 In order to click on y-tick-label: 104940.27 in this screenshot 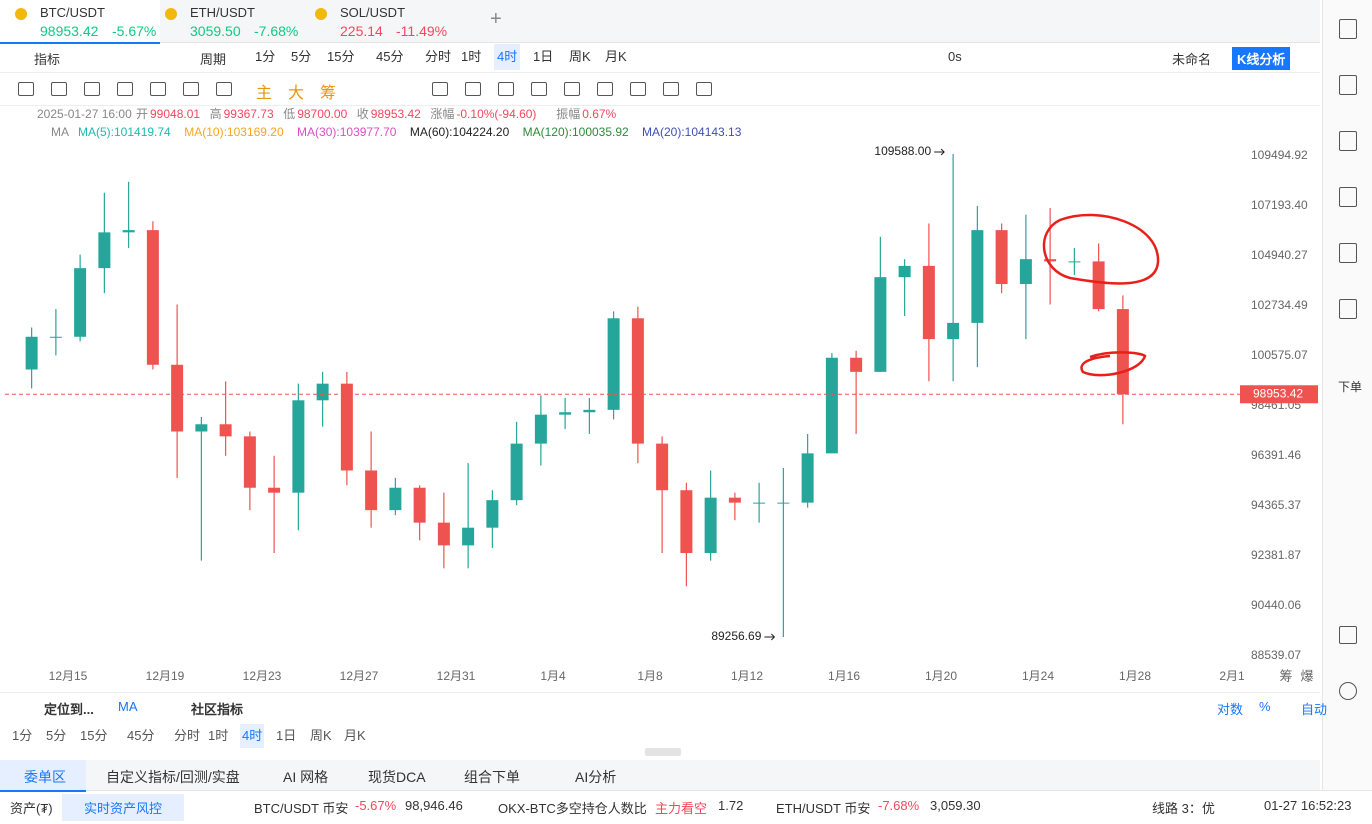, I will do `click(1279, 255)`.